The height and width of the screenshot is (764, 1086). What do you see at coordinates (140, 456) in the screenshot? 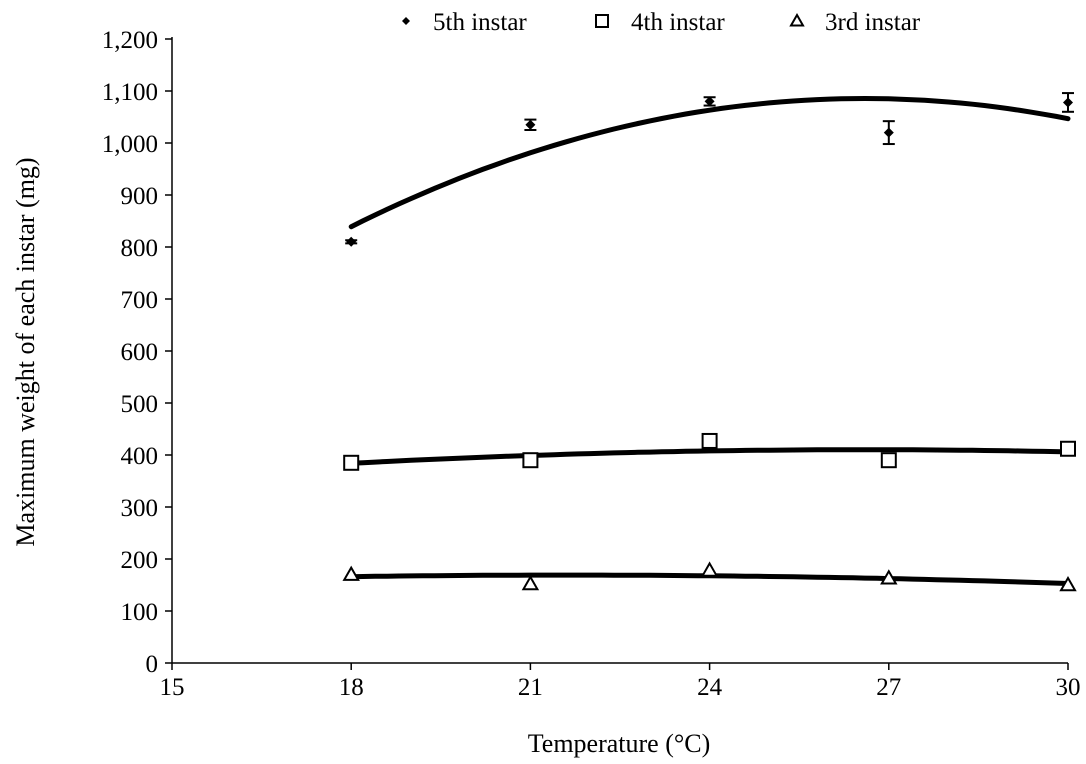
I see `y-tick-label: 400` at bounding box center [140, 456].